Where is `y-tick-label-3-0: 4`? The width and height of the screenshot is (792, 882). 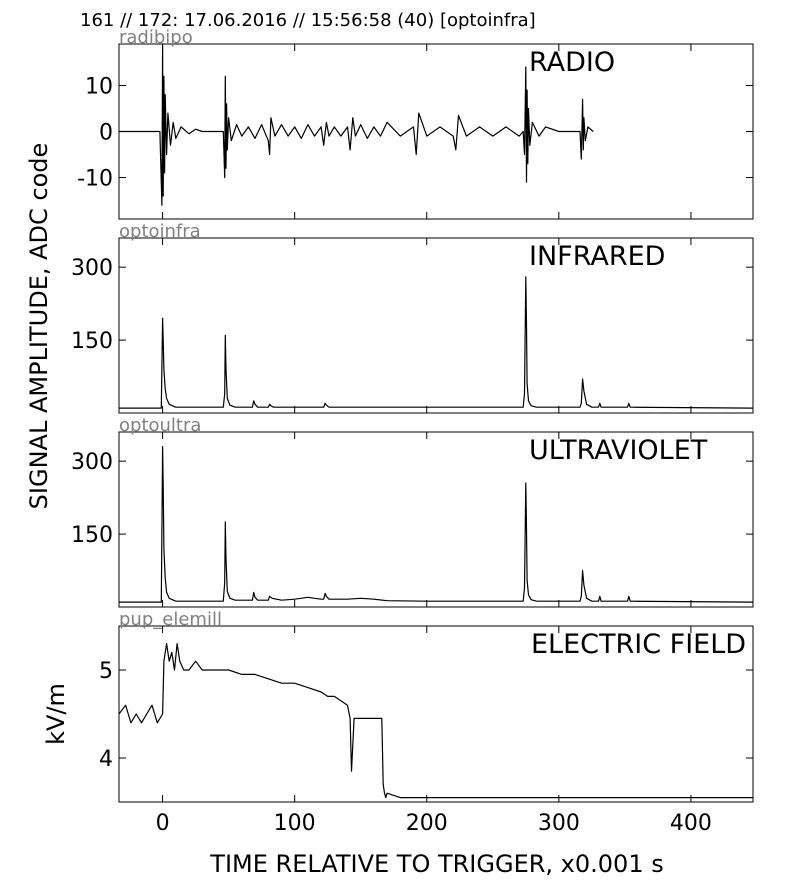 y-tick-label-3-0: 4 is located at coordinates (106, 759).